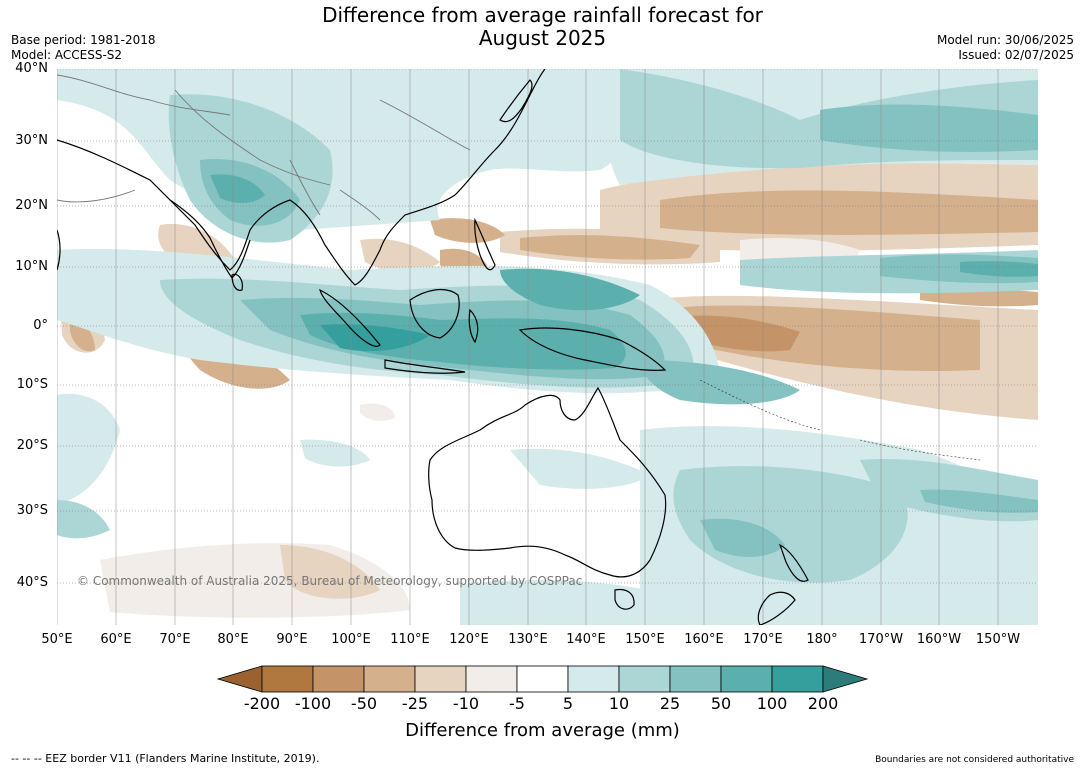 This screenshot has width=1085, height=770. Describe the element at coordinates (415, 703) in the screenshot. I see `colorbar-label: -25` at that location.